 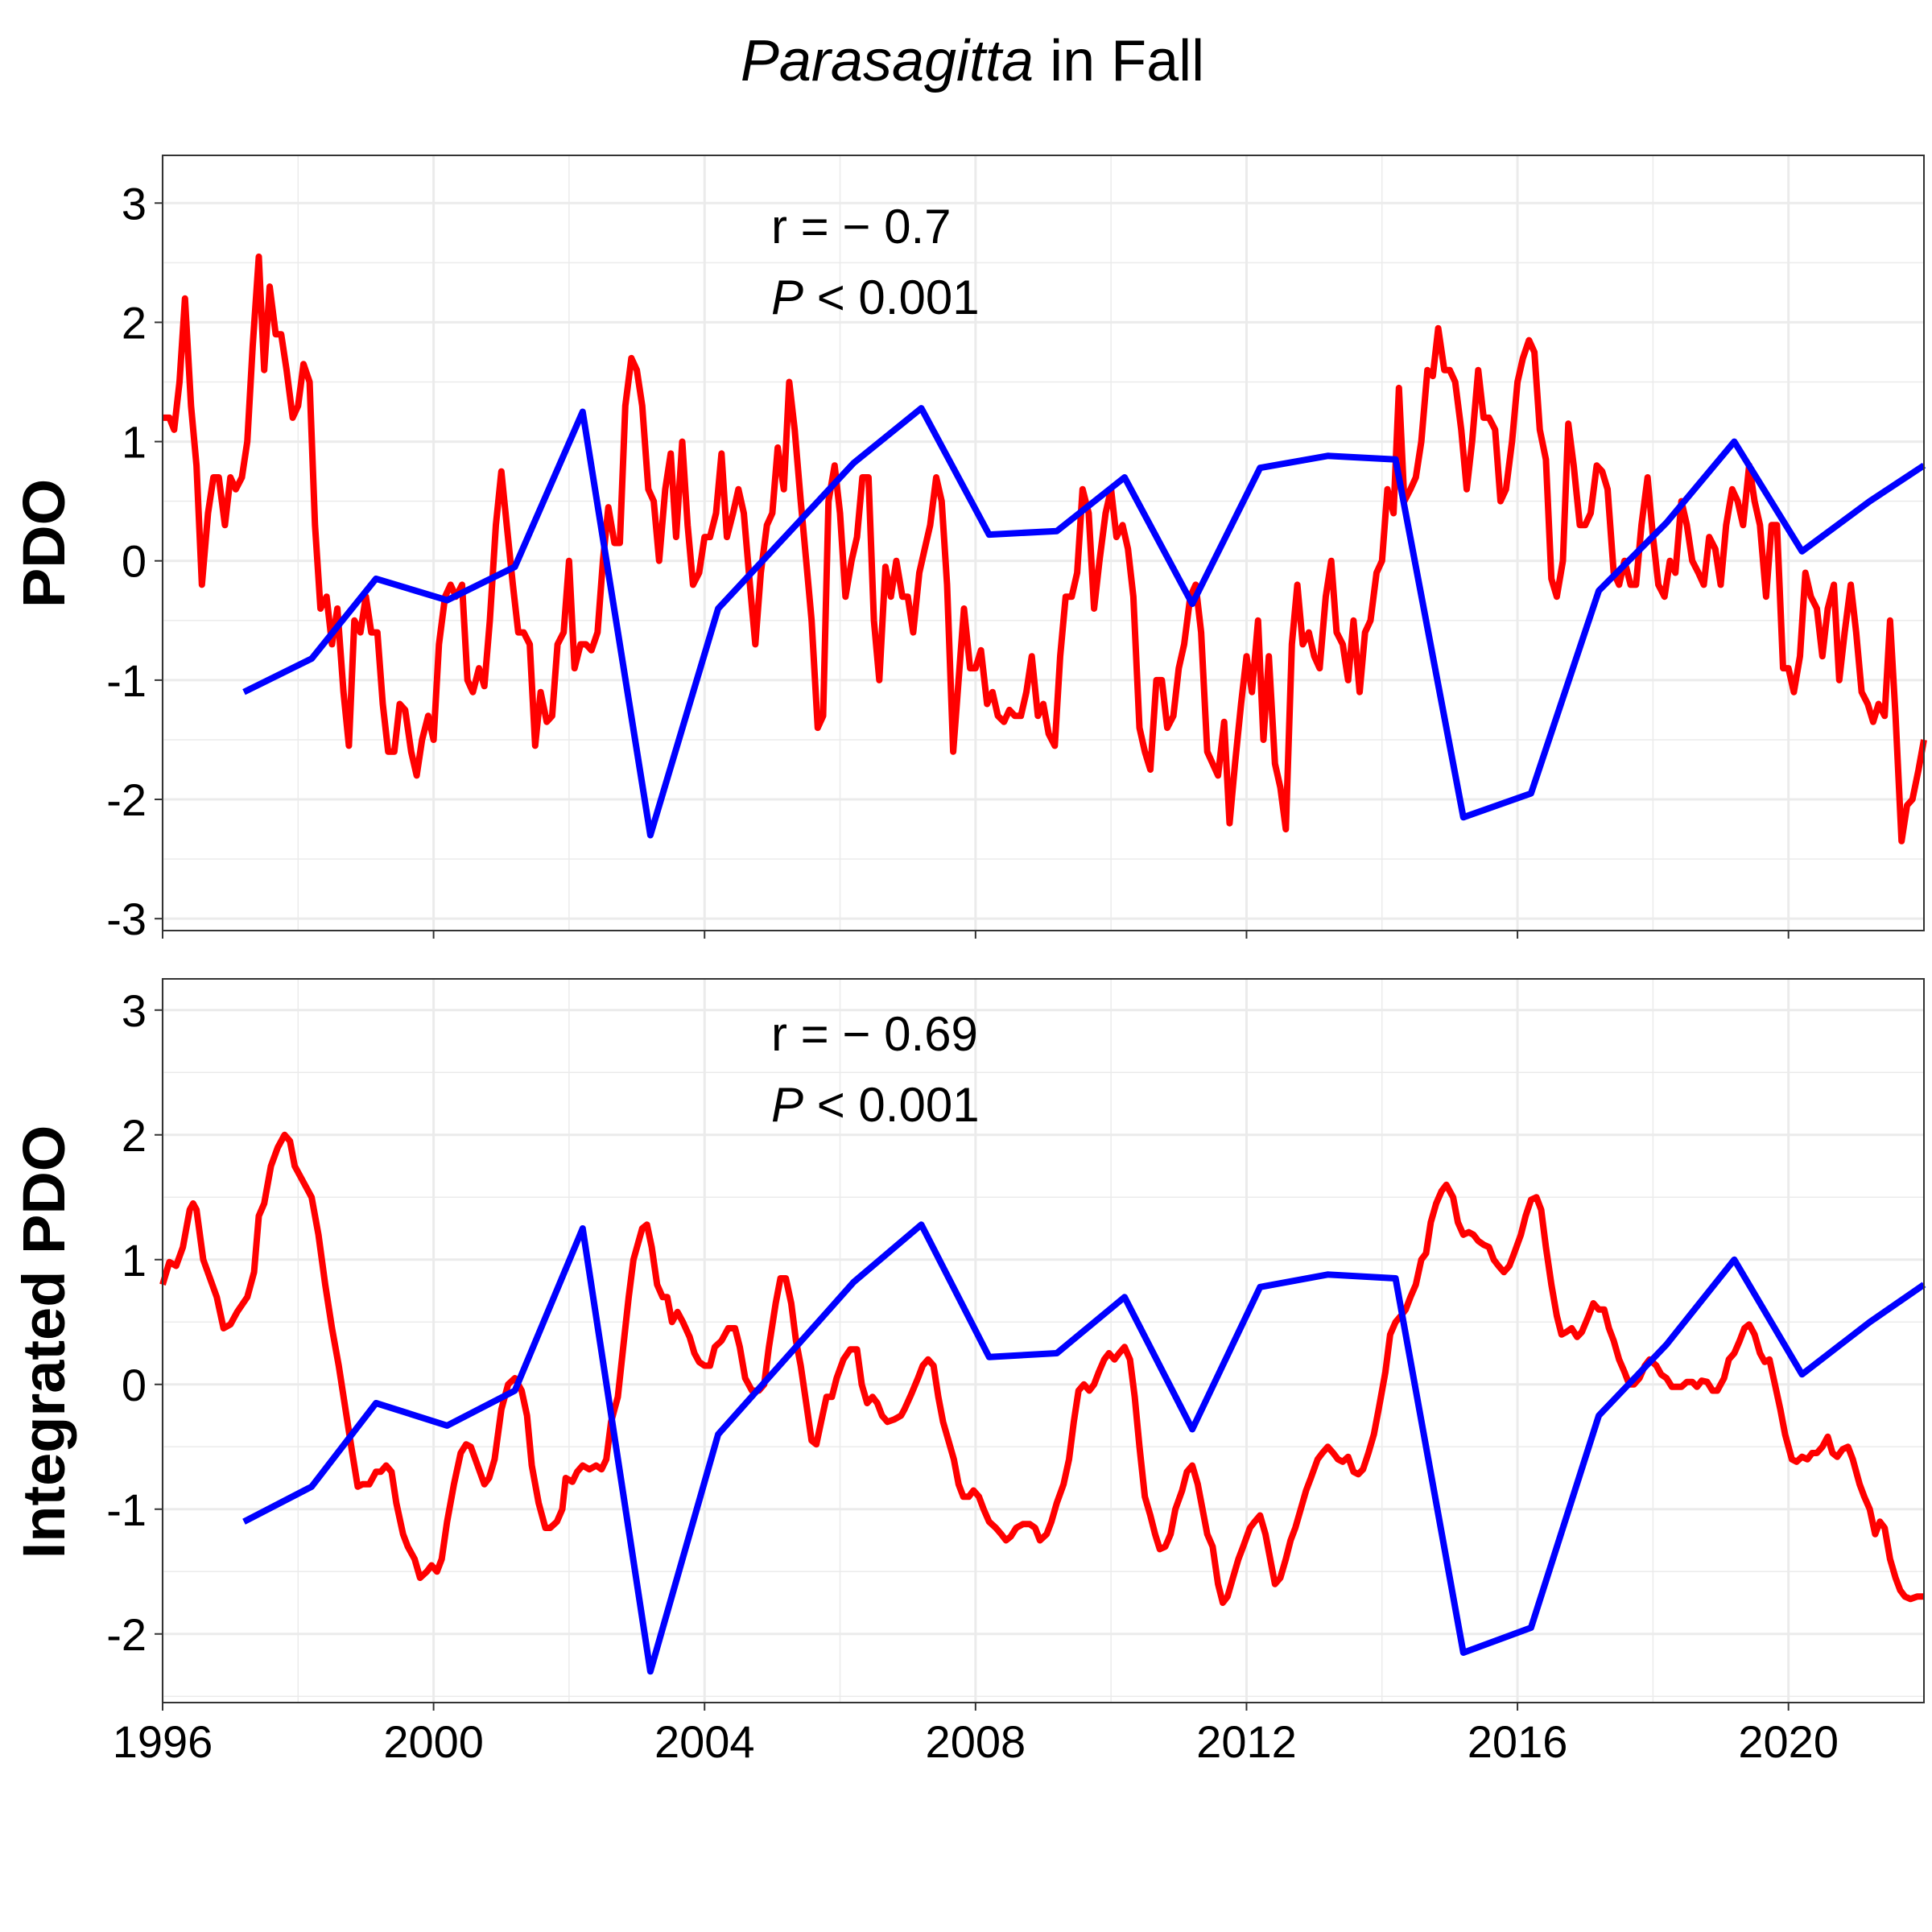 What do you see at coordinates (43, 543) in the screenshot?
I see `panel-pdo-ylabel: PDO` at bounding box center [43, 543].